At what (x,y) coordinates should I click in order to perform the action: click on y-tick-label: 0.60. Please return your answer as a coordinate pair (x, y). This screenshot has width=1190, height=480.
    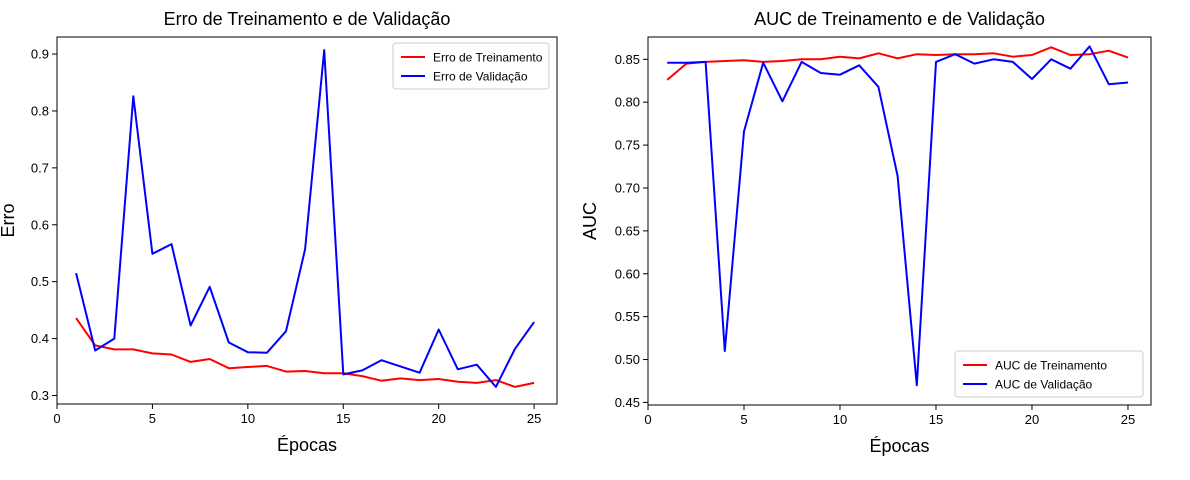
    Looking at the image, I should click on (627, 273).